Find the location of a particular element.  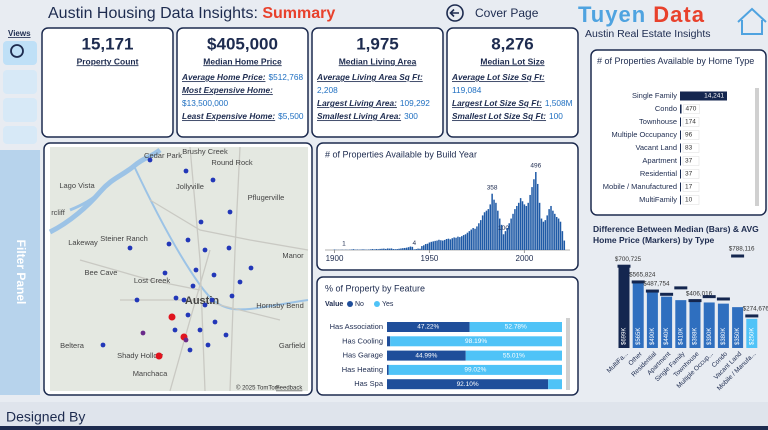

water is located at coordinates (85, 201).